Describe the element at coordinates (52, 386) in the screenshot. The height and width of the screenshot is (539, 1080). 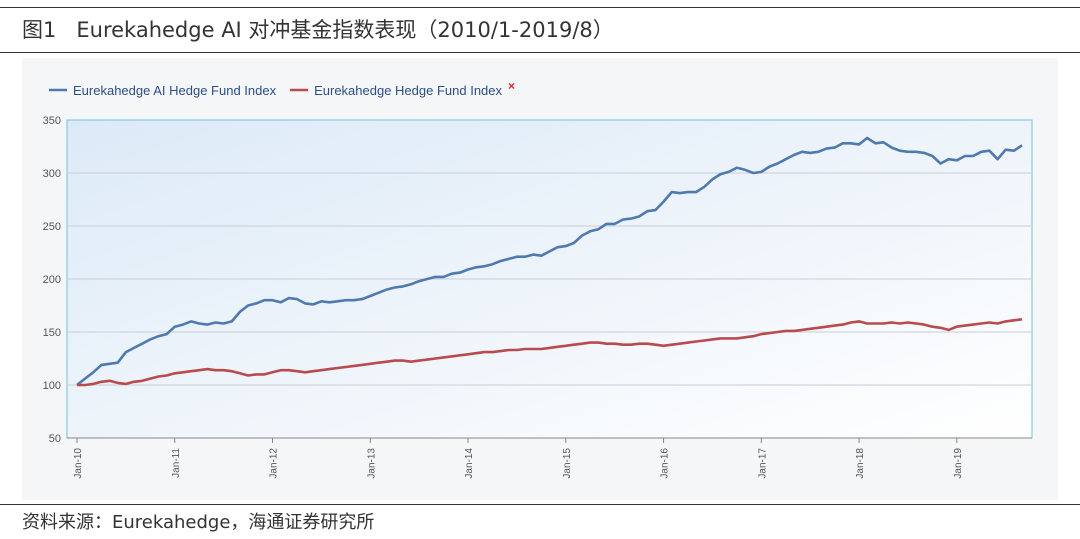
I see `y-tick-label: 100` at that location.